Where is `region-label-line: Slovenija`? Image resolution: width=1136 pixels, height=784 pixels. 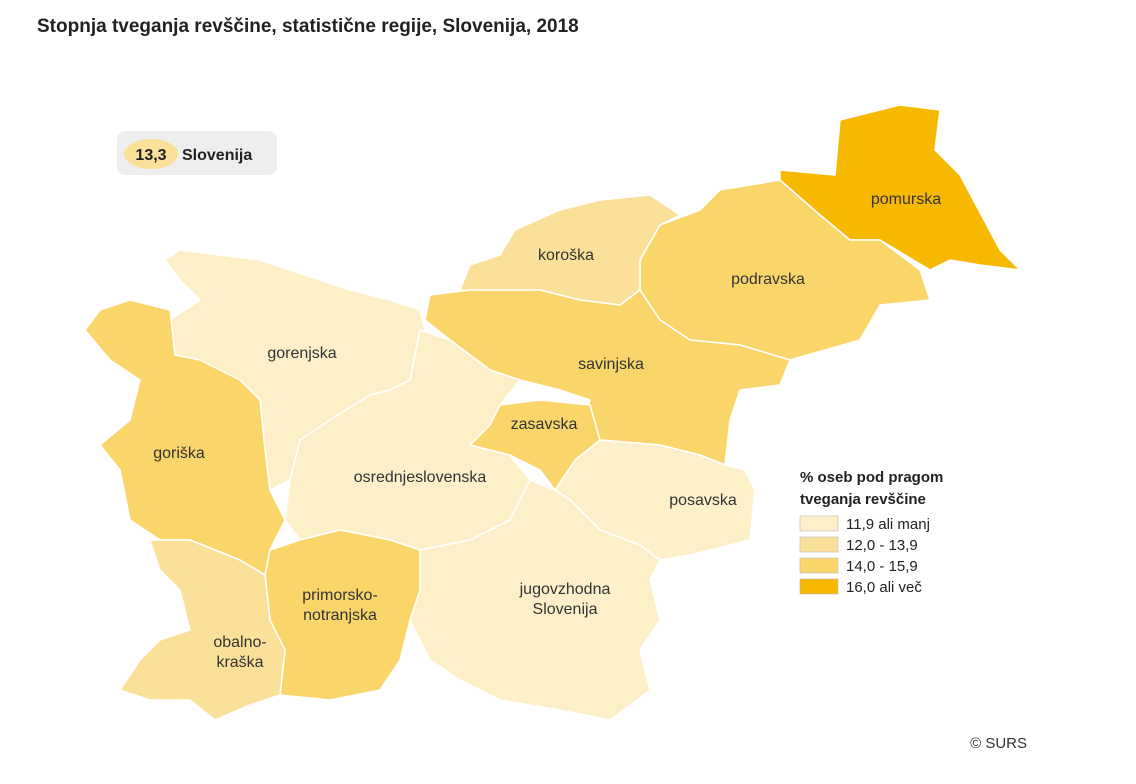 region-label-line: Slovenija is located at coordinates (565, 609).